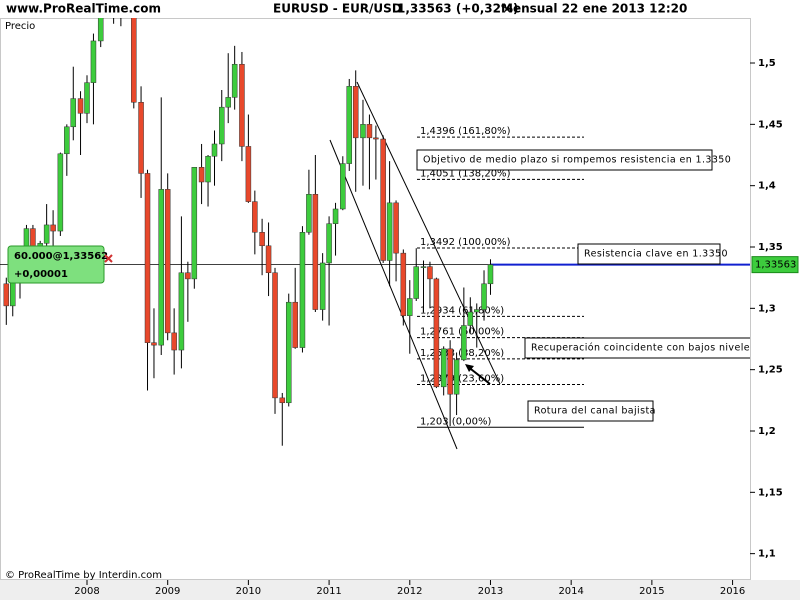  Describe the element at coordinates (462, 310) in the screenshot. I see `fib-label: 1,2934 (61,80%)` at that location.